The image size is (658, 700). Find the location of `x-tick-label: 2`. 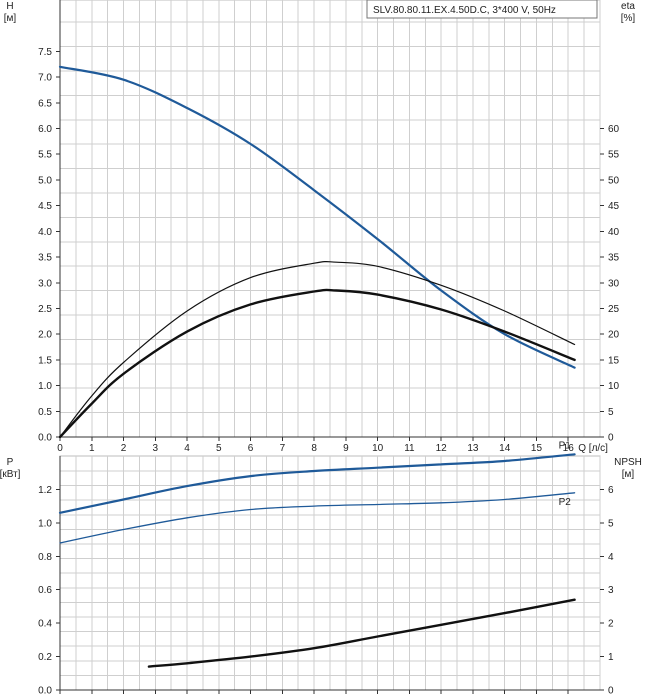

x-tick-label: 2 is located at coordinates (124, 448).